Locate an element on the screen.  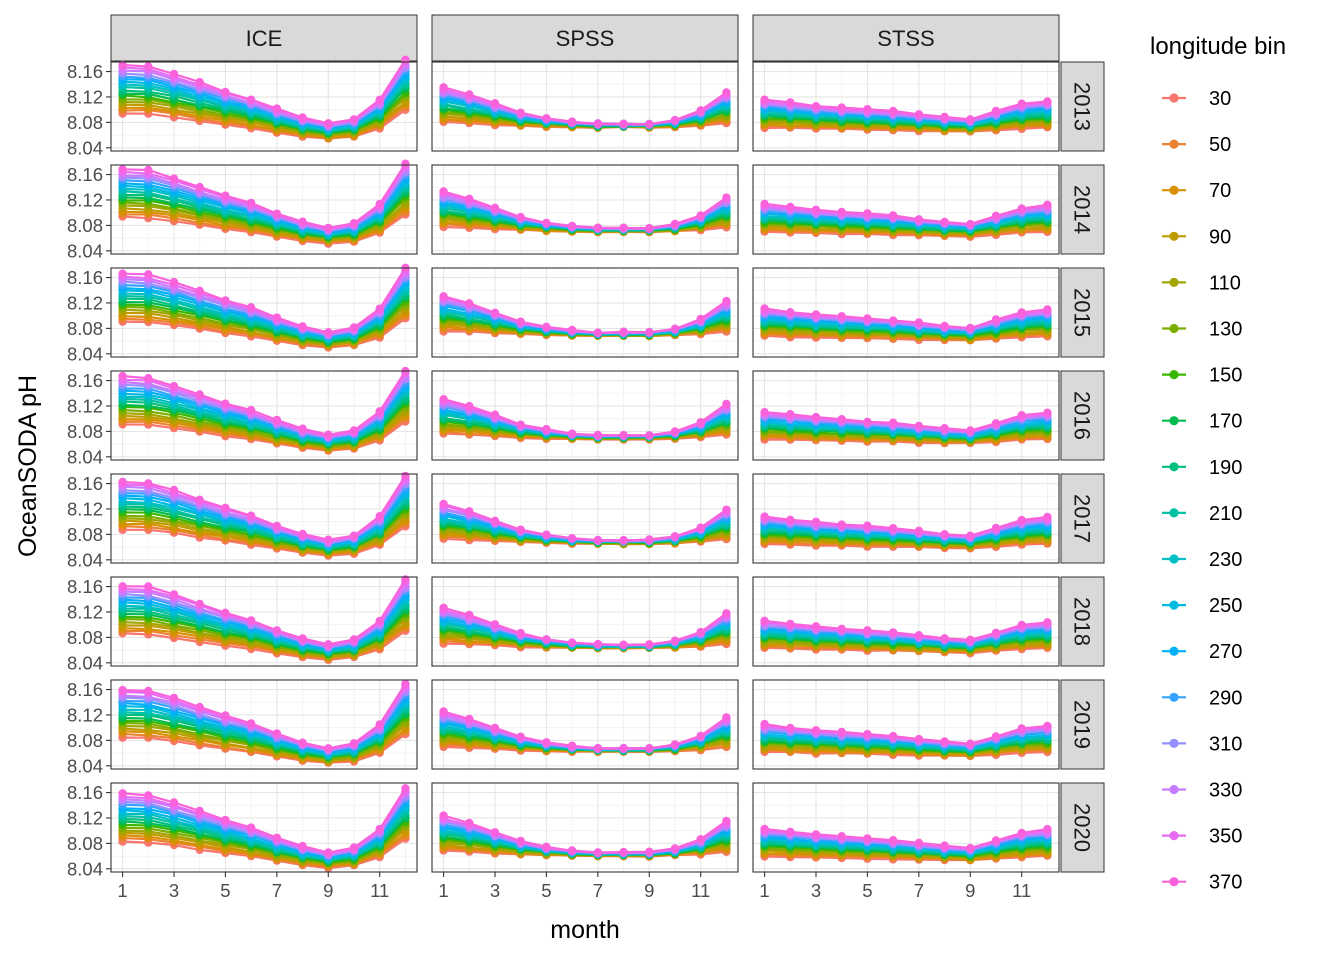
panel-spss-2016 is located at coordinates (585, 415).